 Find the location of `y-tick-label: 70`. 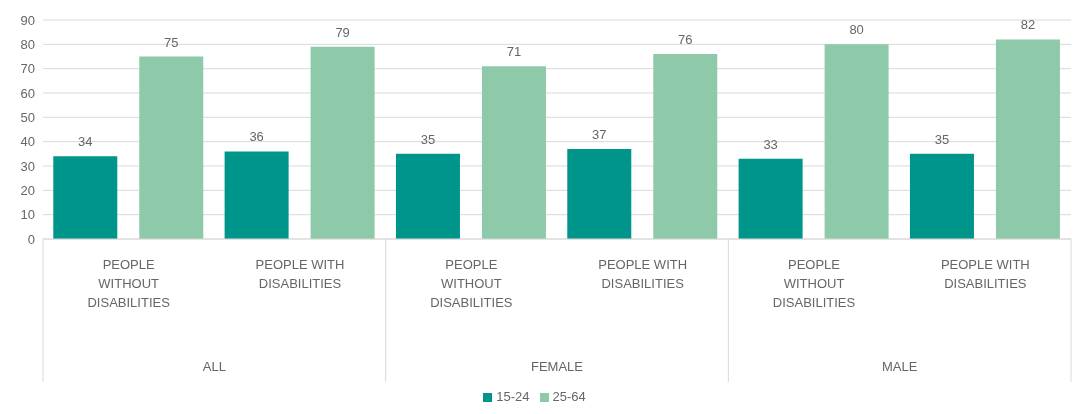

y-tick-label: 70 is located at coordinates (27, 69).